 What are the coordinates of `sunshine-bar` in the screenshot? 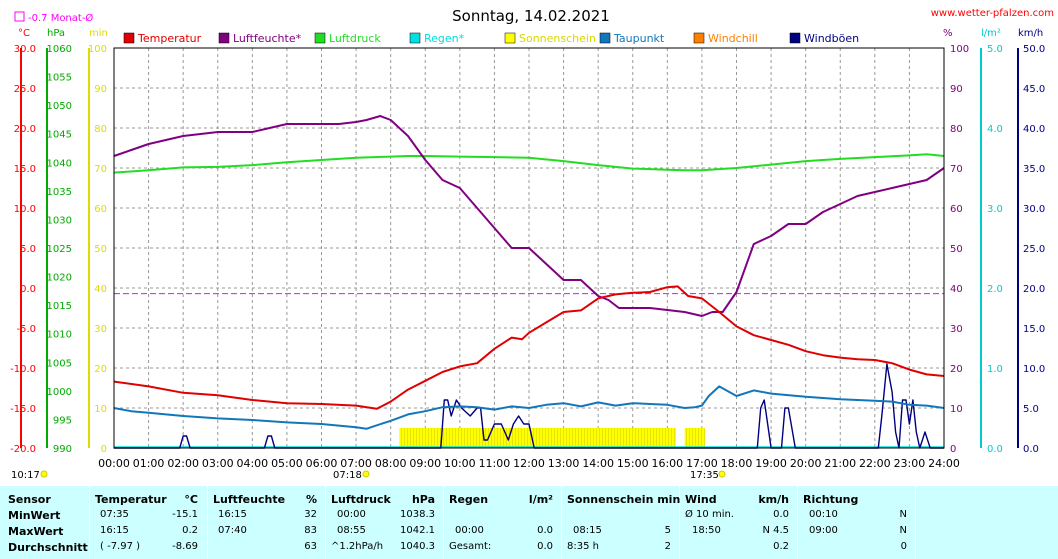 It's located at (537, 438).